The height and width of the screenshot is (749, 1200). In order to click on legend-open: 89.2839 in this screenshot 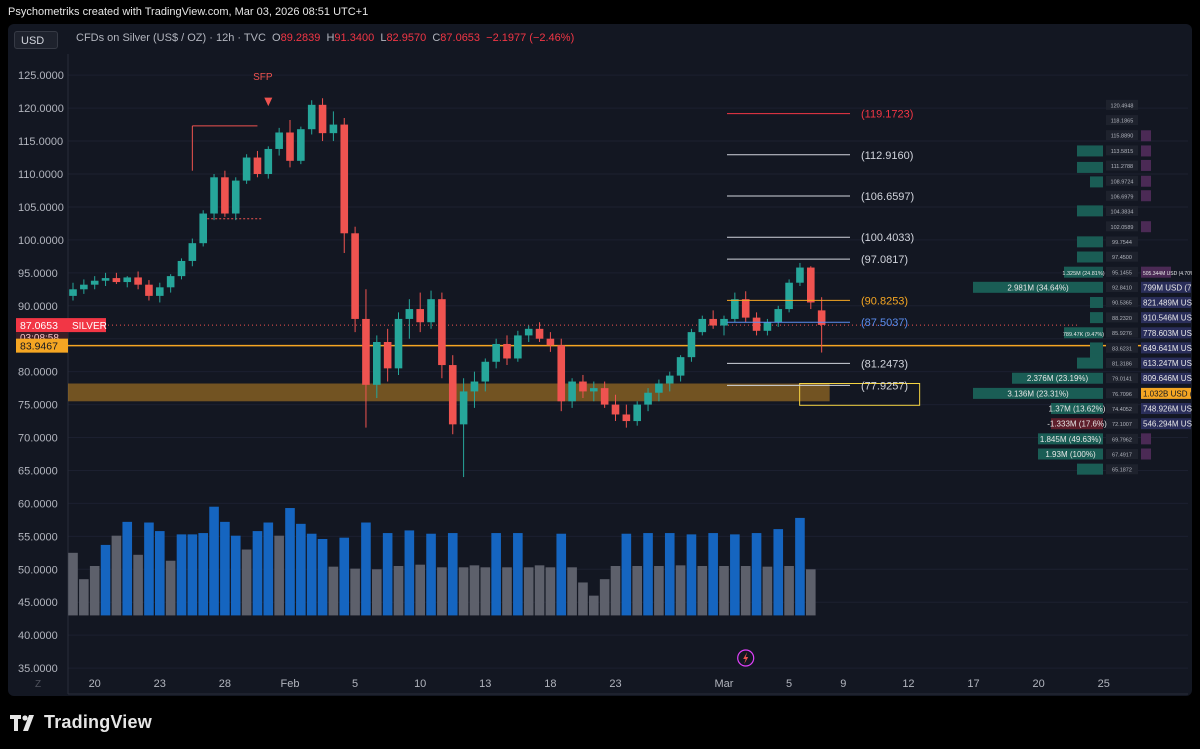, I will do `click(300, 38)`.